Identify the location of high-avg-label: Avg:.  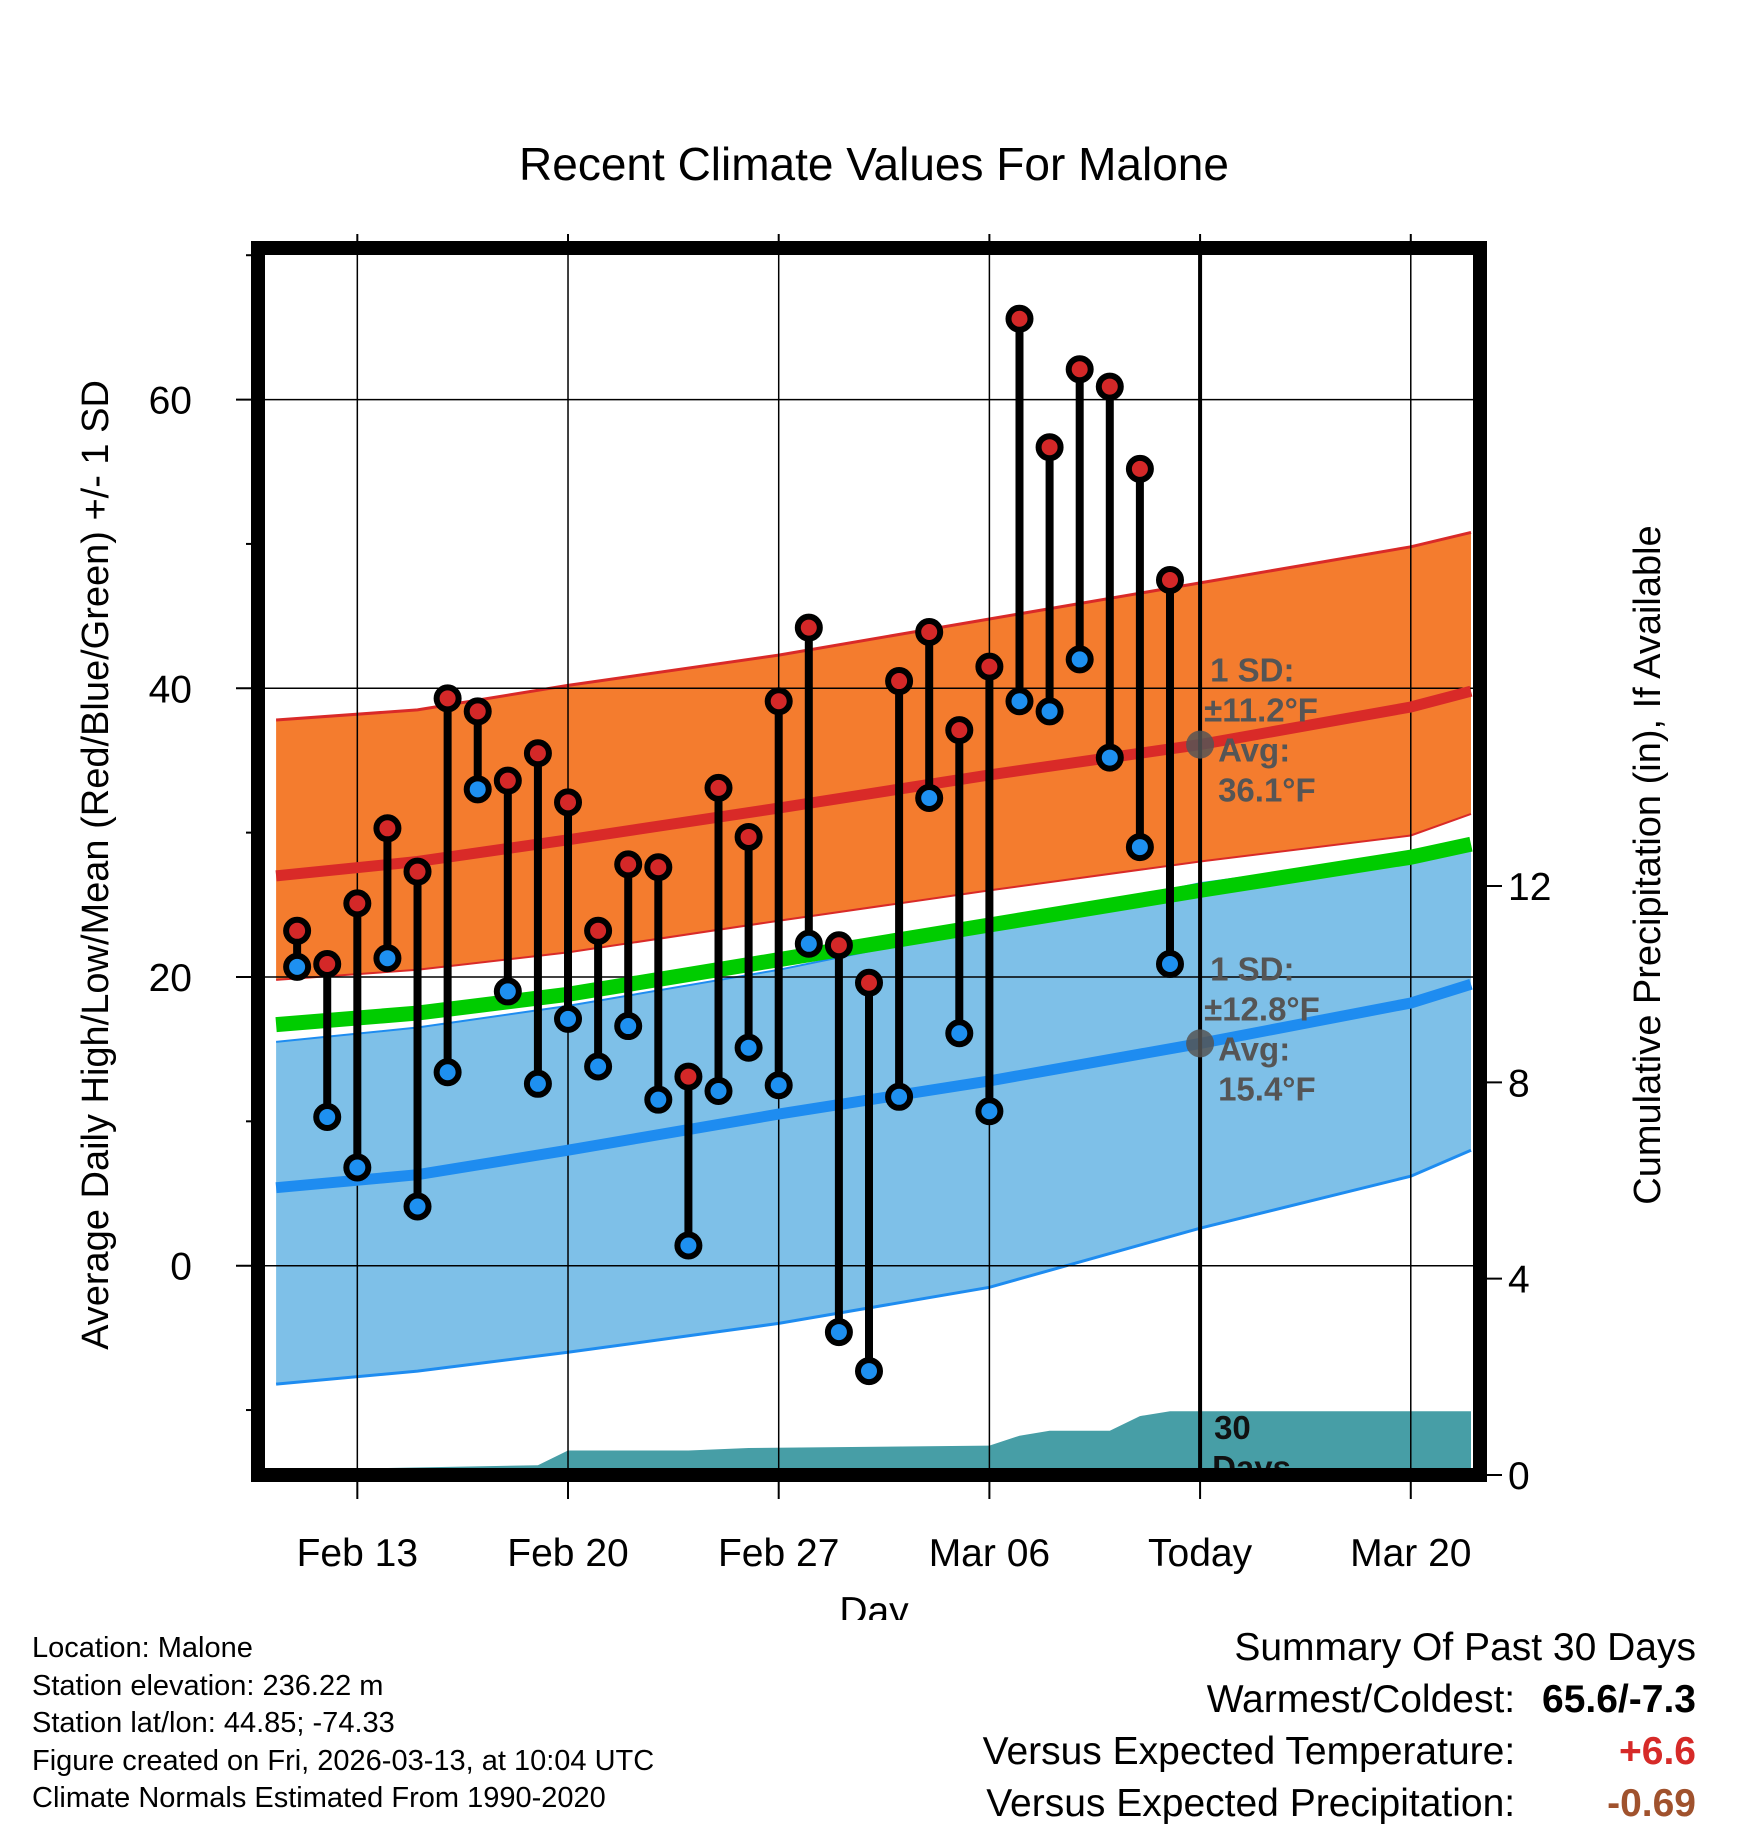
(1254, 750).